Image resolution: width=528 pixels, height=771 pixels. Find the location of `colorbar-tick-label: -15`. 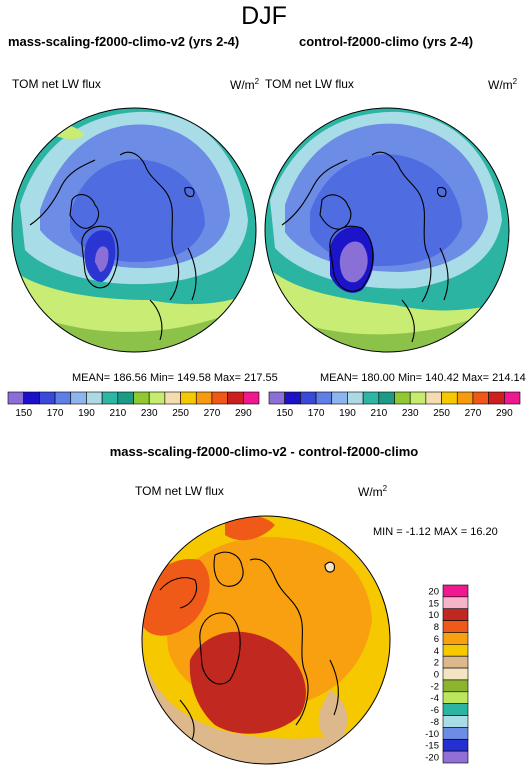

colorbar-tick-label: -15 is located at coordinates (432, 746).